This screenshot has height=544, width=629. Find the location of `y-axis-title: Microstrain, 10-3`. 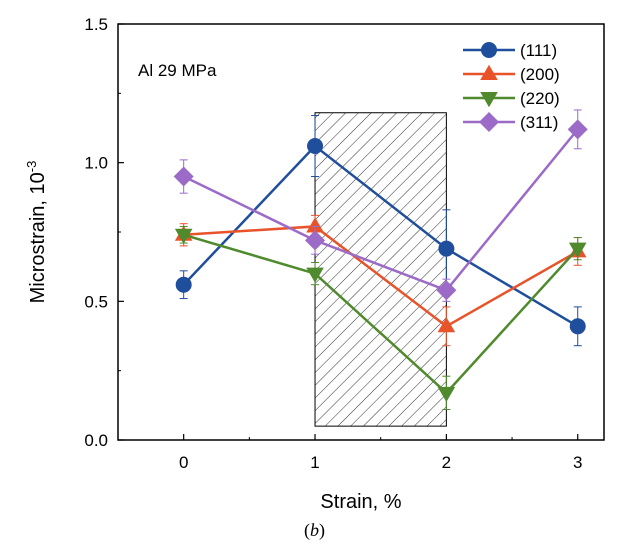

y-axis-title: Microstrain, 10-3 is located at coordinates (36, 232).